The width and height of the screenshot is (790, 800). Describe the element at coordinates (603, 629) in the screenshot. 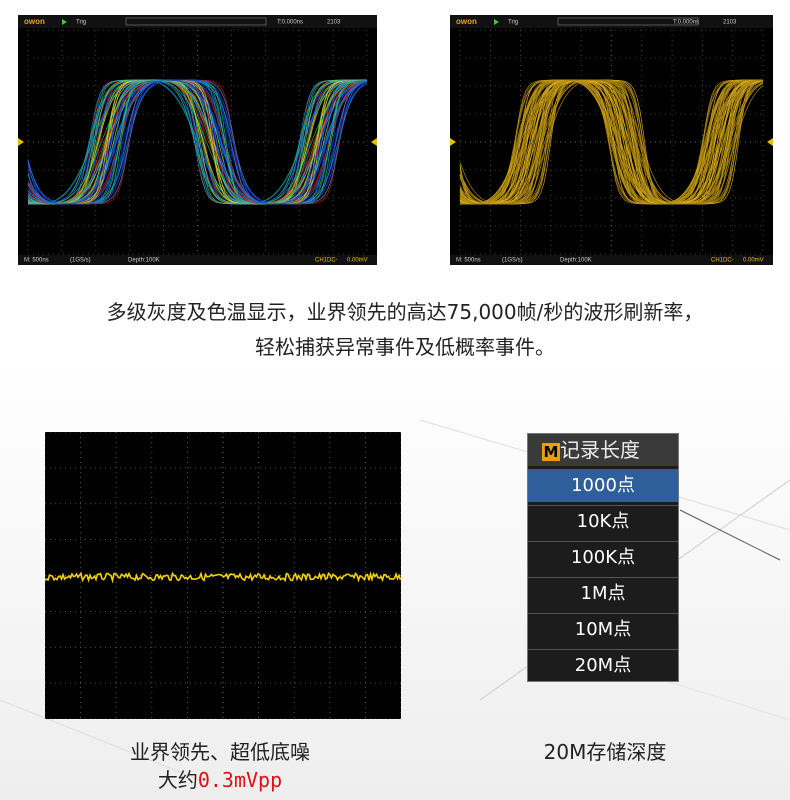

I see `menu-item: 10M点` at that location.